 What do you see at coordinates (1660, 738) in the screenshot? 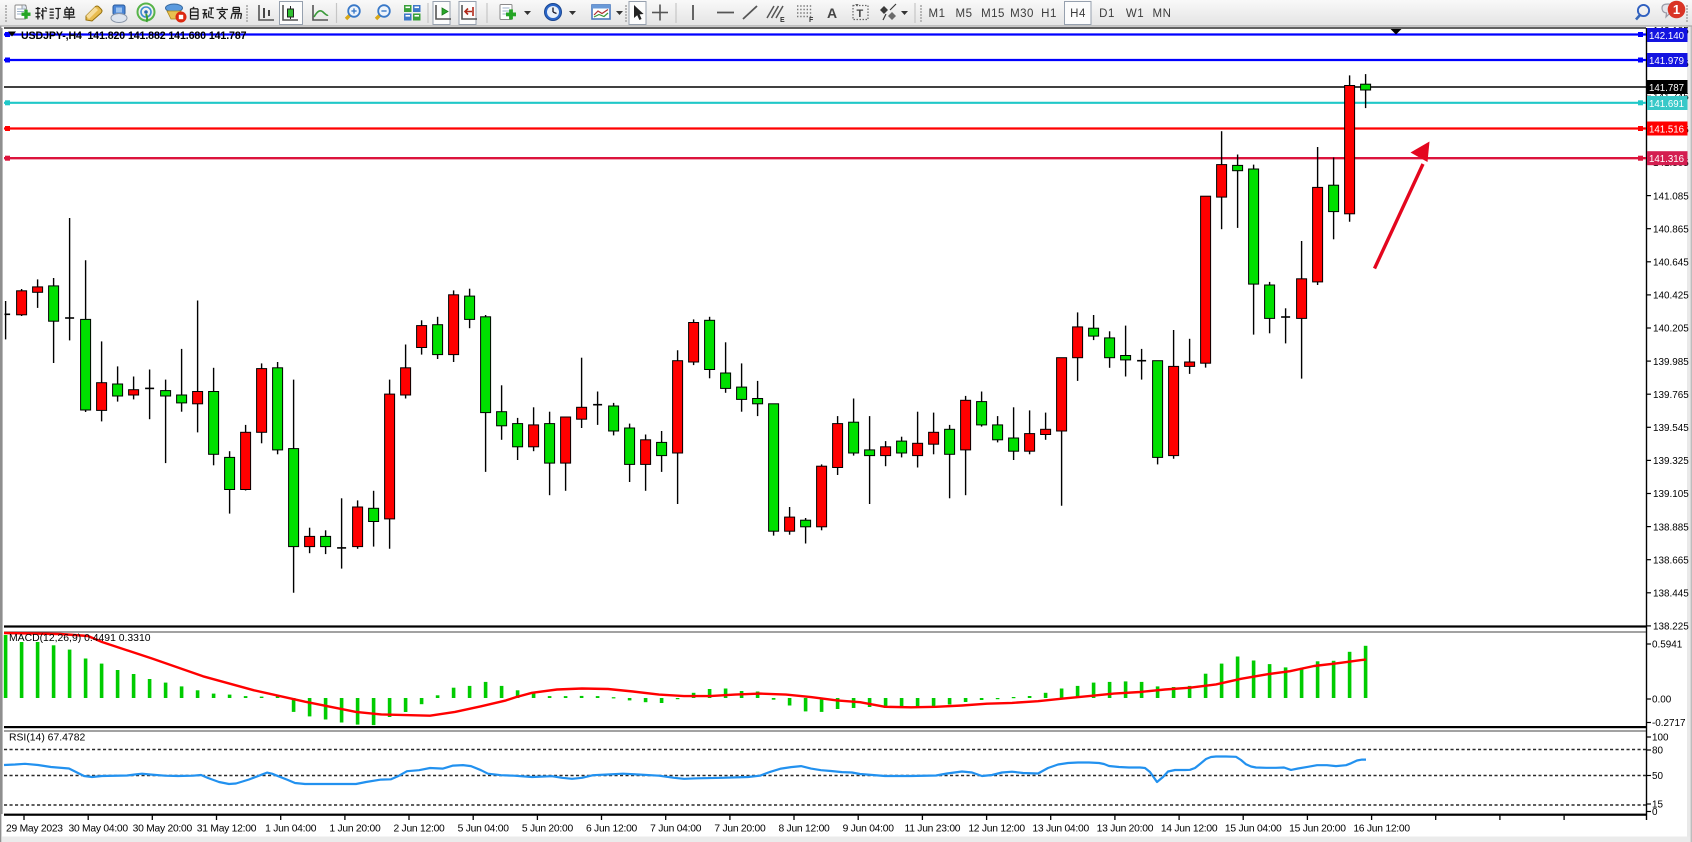
I see `svg-text: 100` at bounding box center [1660, 738].